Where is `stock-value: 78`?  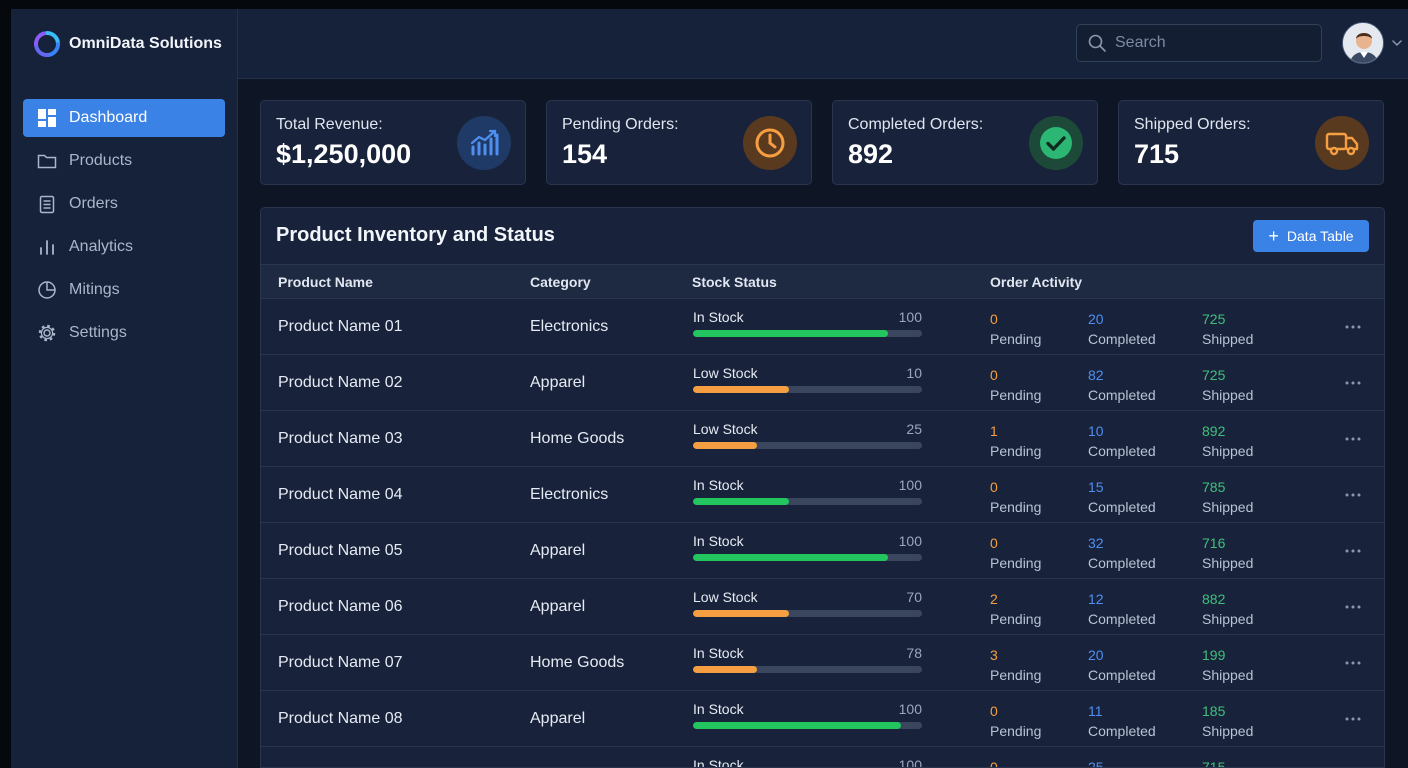
stock-value: 78 is located at coordinates (914, 653).